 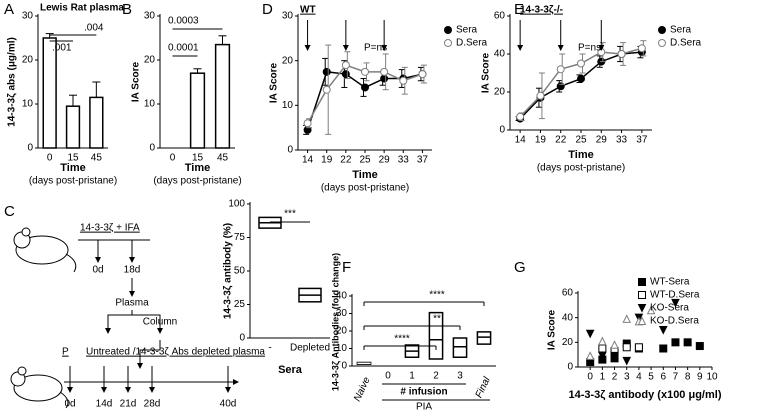 I want to click on x-tick-label: 25, so click(x=365, y=160).